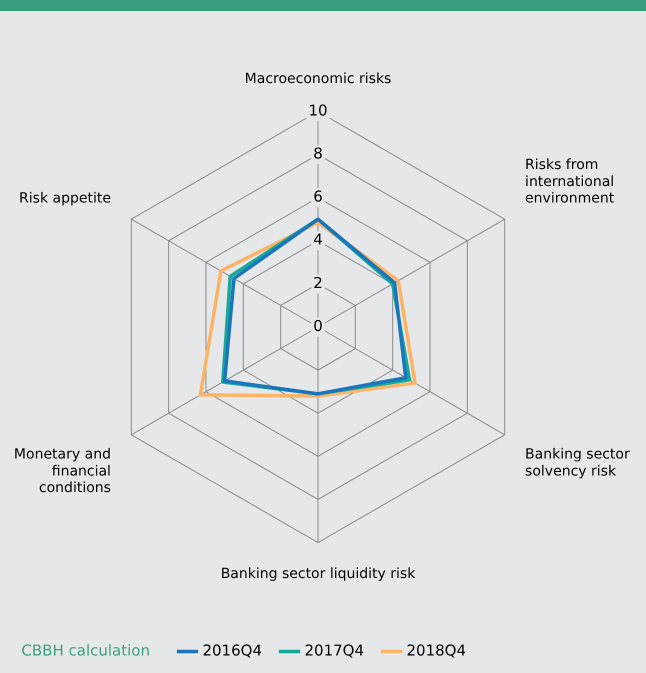 The width and height of the screenshot is (646, 673). Describe the element at coordinates (318, 283) in the screenshot. I see `y-tick-label: 2` at that location.